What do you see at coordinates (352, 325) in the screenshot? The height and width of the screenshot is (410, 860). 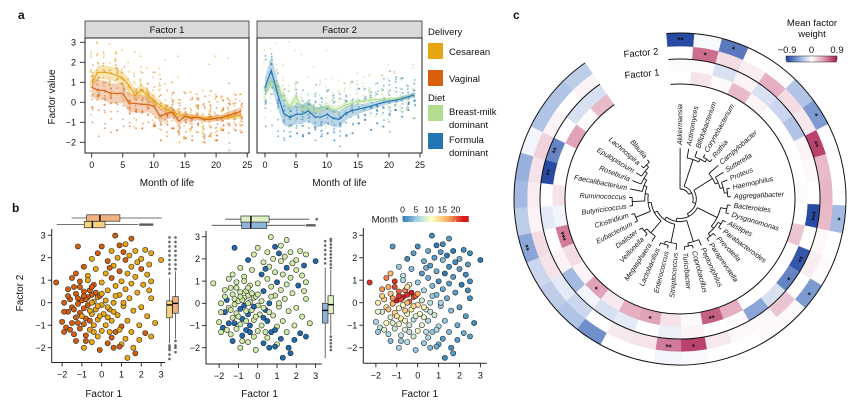 I see `y-tick-label: −1` at bounding box center [352, 325].